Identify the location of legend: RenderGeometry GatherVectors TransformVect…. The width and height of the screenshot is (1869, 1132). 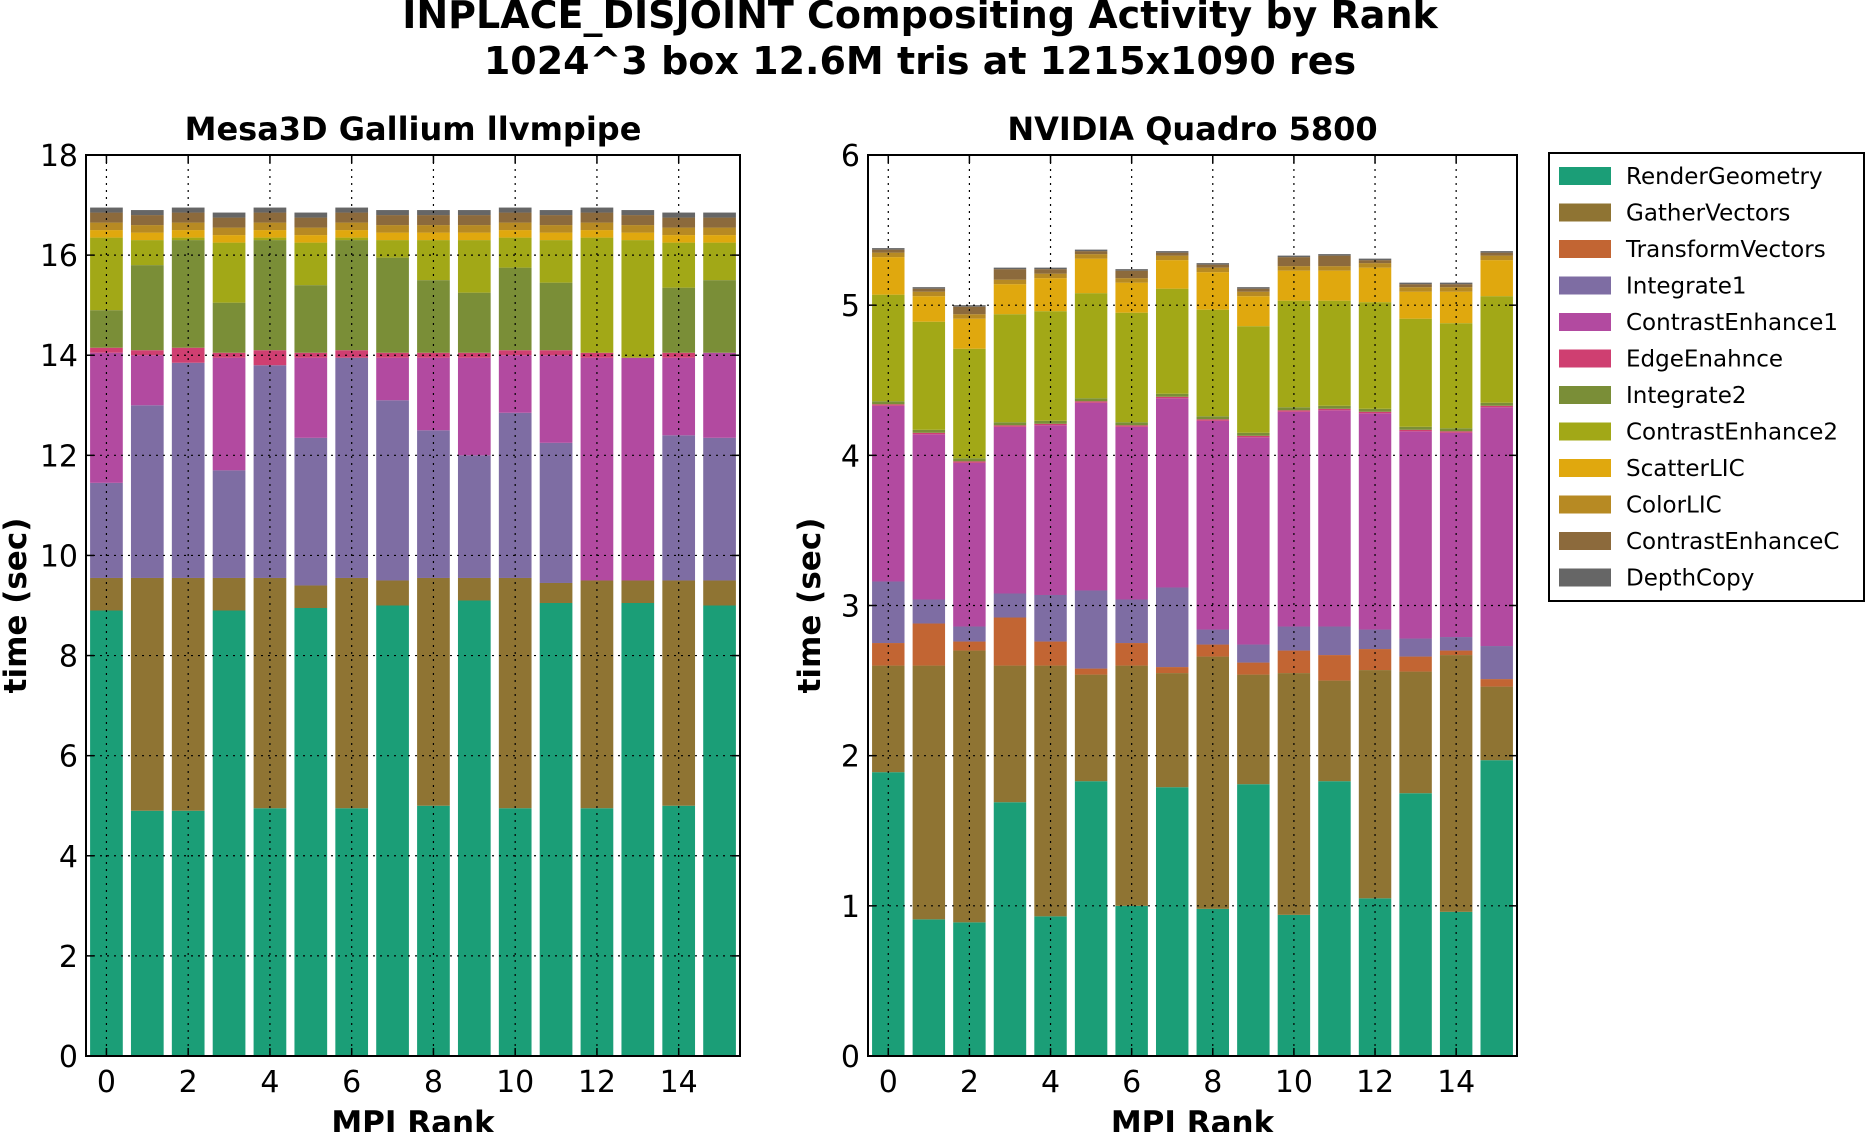
(1706, 377).